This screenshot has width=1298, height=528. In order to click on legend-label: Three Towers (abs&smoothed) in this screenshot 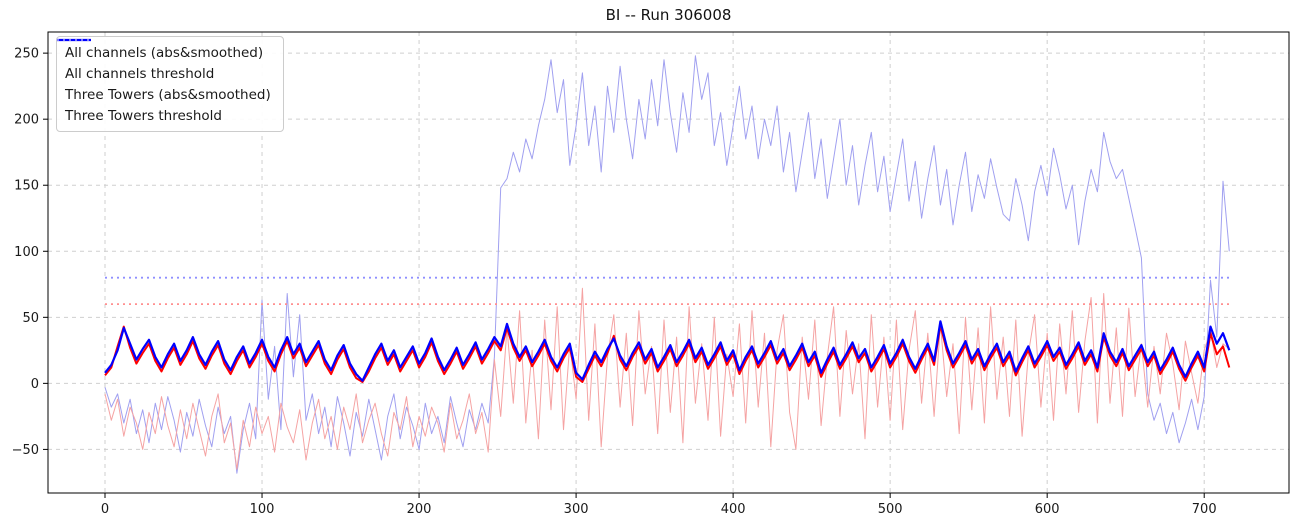, I will do `click(168, 94)`.